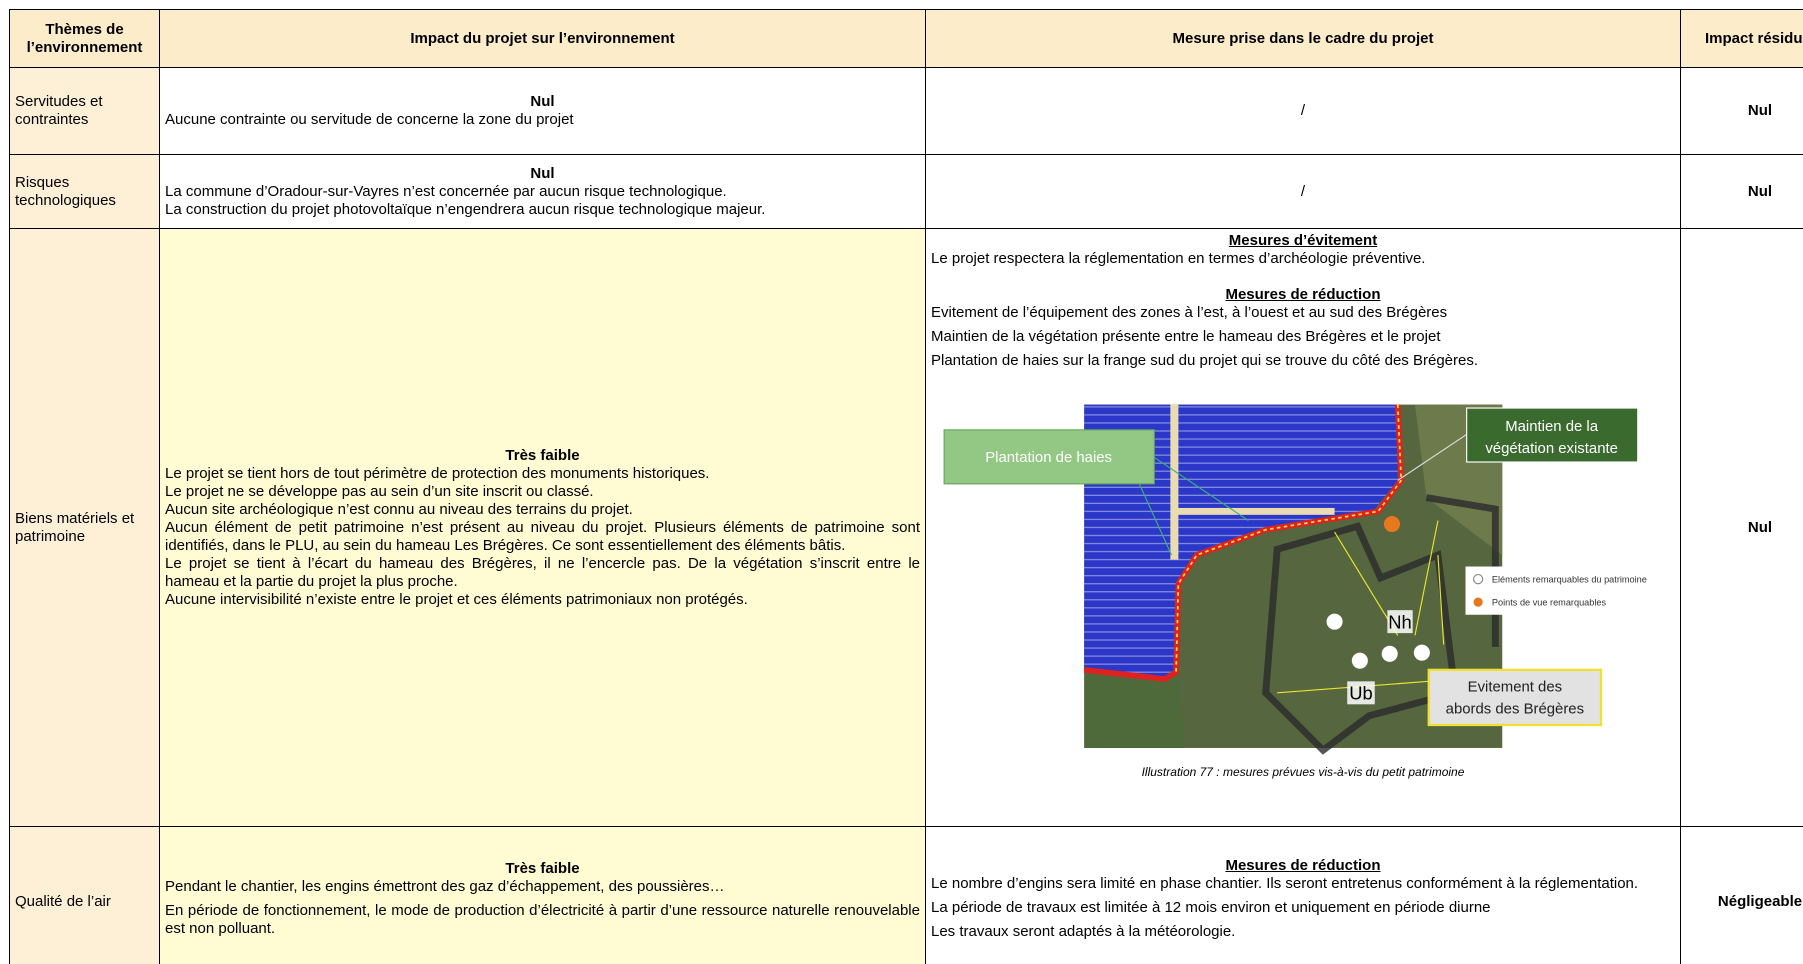 This screenshot has width=1803, height=964. Describe the element at coordinates (1549, 603) in the screenshot. I see `legend-label: Points de vue remarquables` at that location.